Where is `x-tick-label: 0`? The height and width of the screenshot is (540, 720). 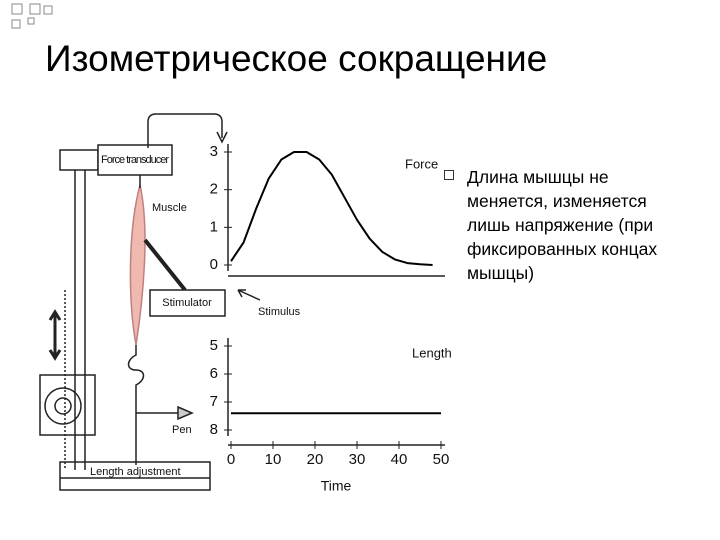 x-tick-label: 0 is located at coordinates (231, 459).